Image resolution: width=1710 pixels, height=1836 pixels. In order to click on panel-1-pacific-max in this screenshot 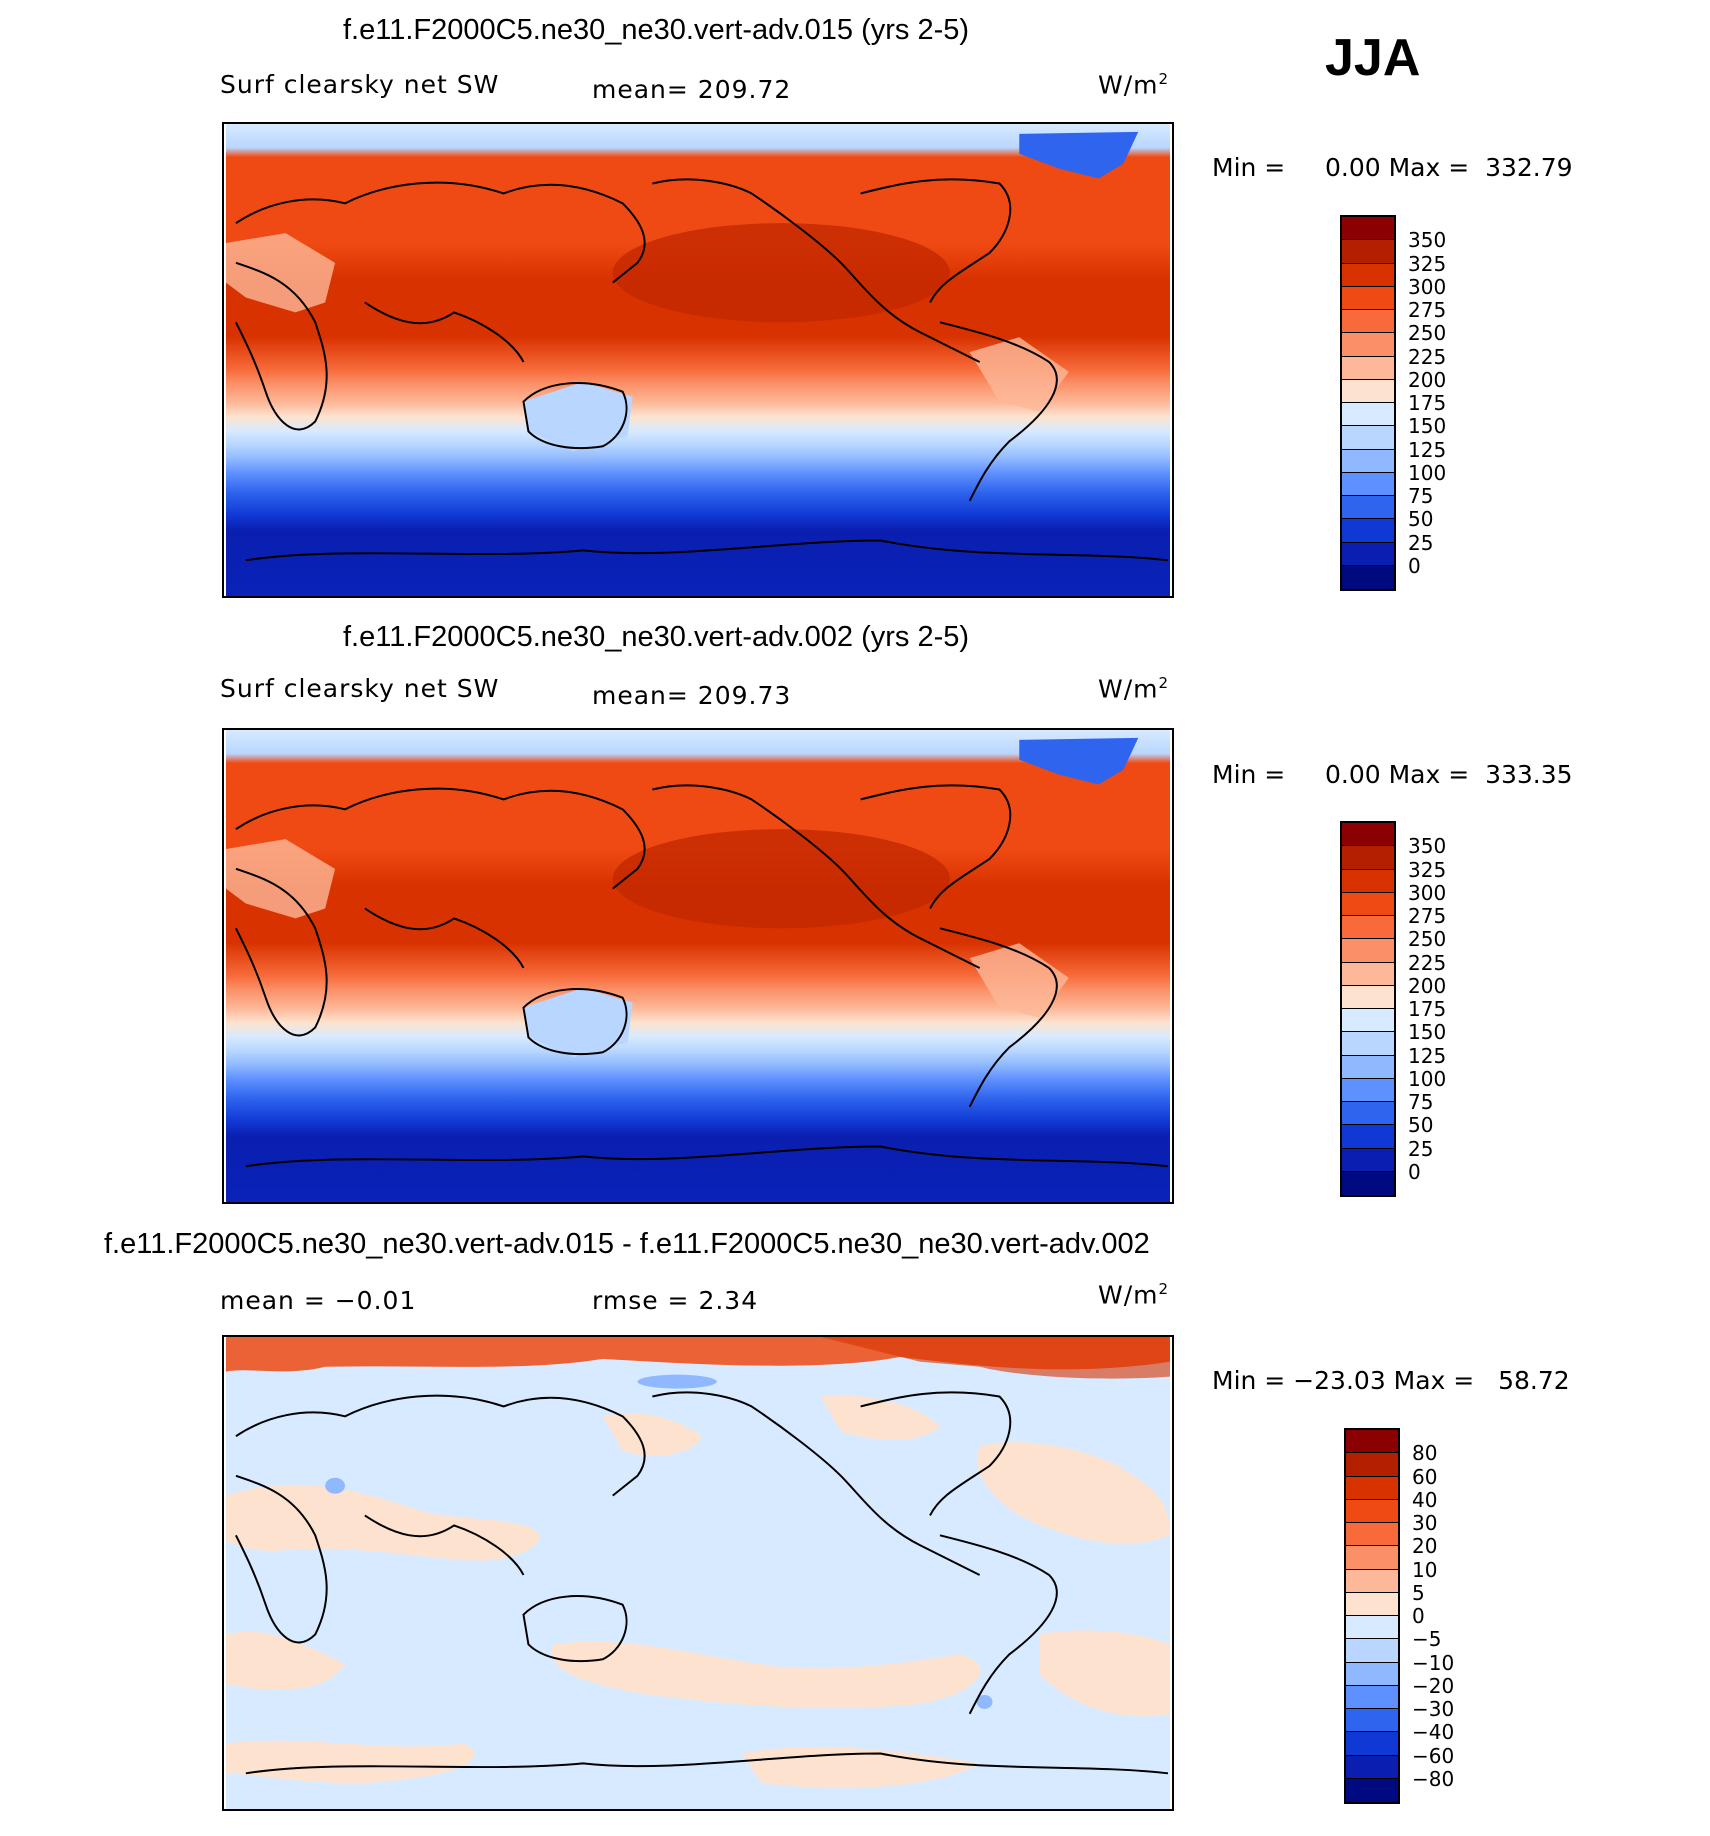, I will do `click(781, 273)`.